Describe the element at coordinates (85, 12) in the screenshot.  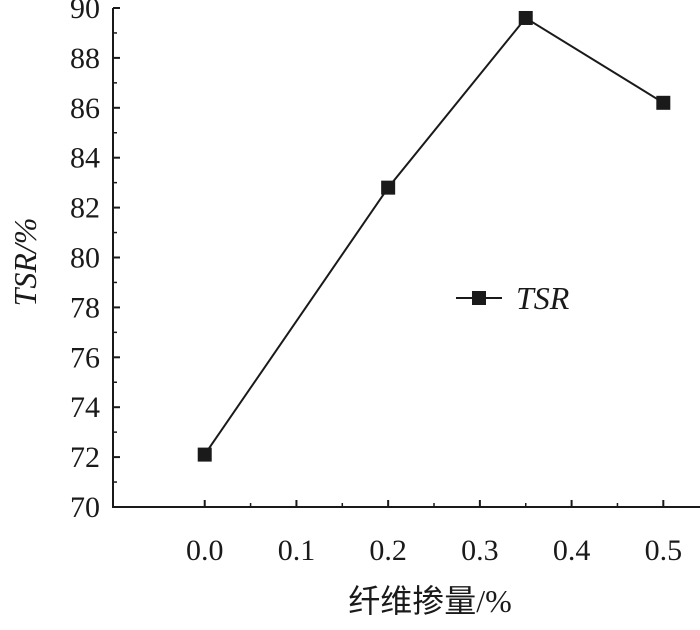
I see `y-tick-label: 90` at that location.